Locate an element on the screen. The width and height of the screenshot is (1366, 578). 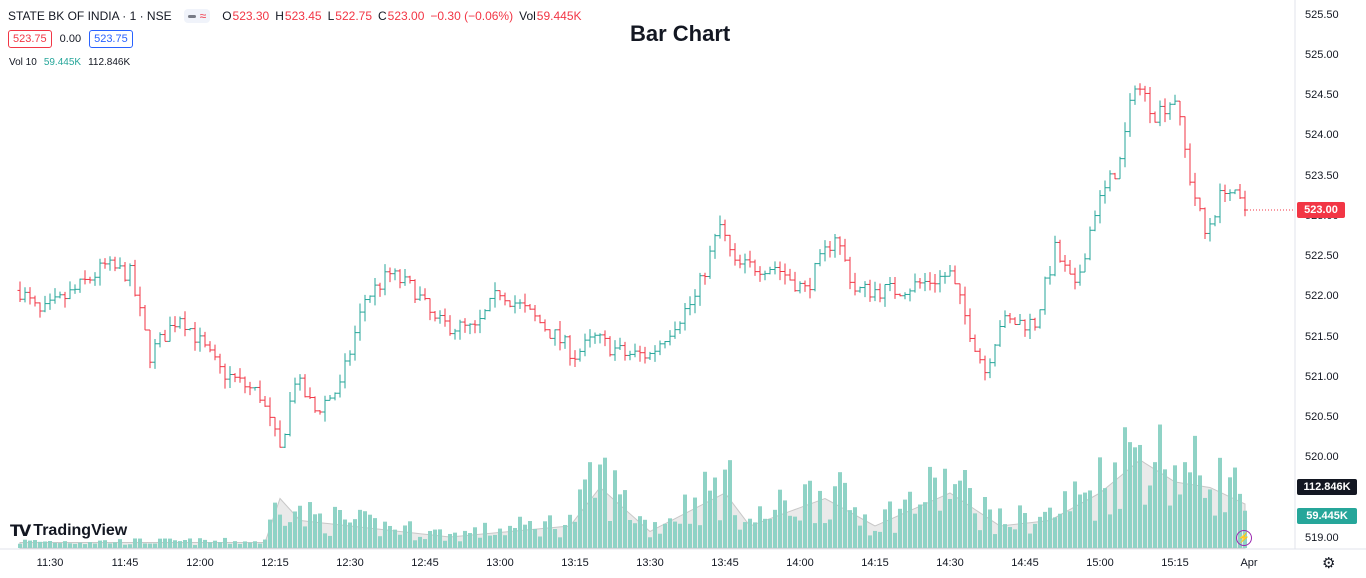
close-label: C is located at coordinates (382, 16).